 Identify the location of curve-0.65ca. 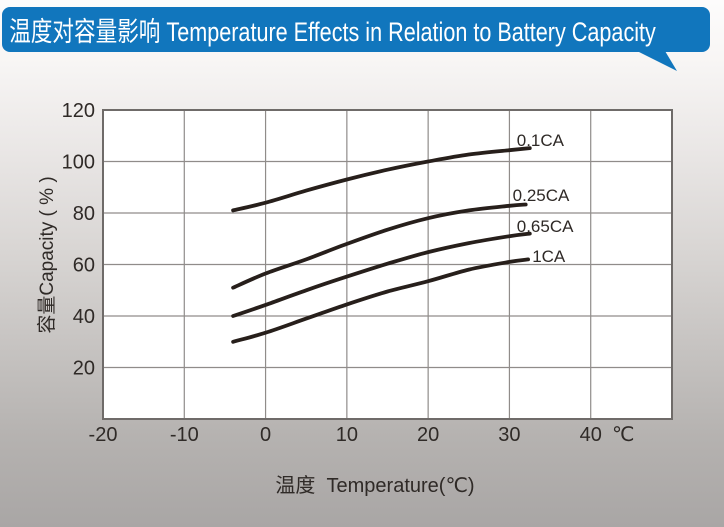
(381, 274).